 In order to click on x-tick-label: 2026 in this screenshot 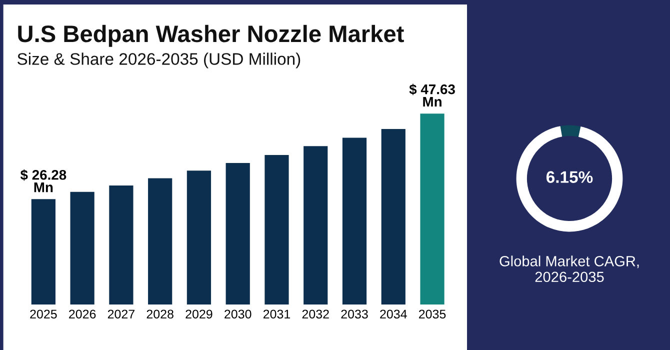, I will do `click(82, 314)`.